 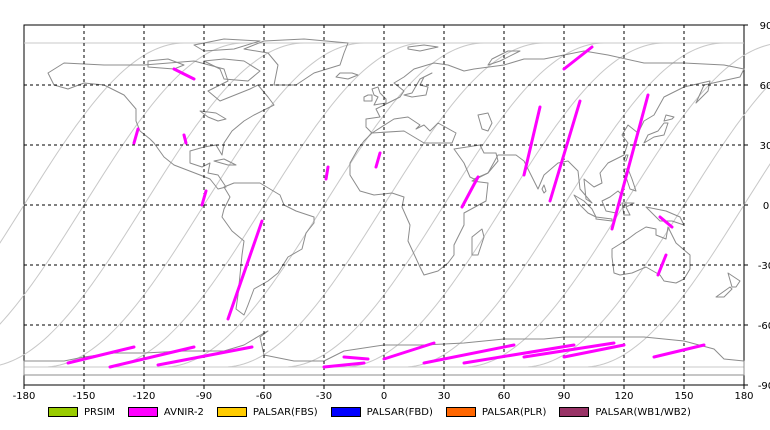 What do you see at coordinates (764, 266) in the screenshot?
I see `lat-tick-label: -30` at bounding box center [764, 266].